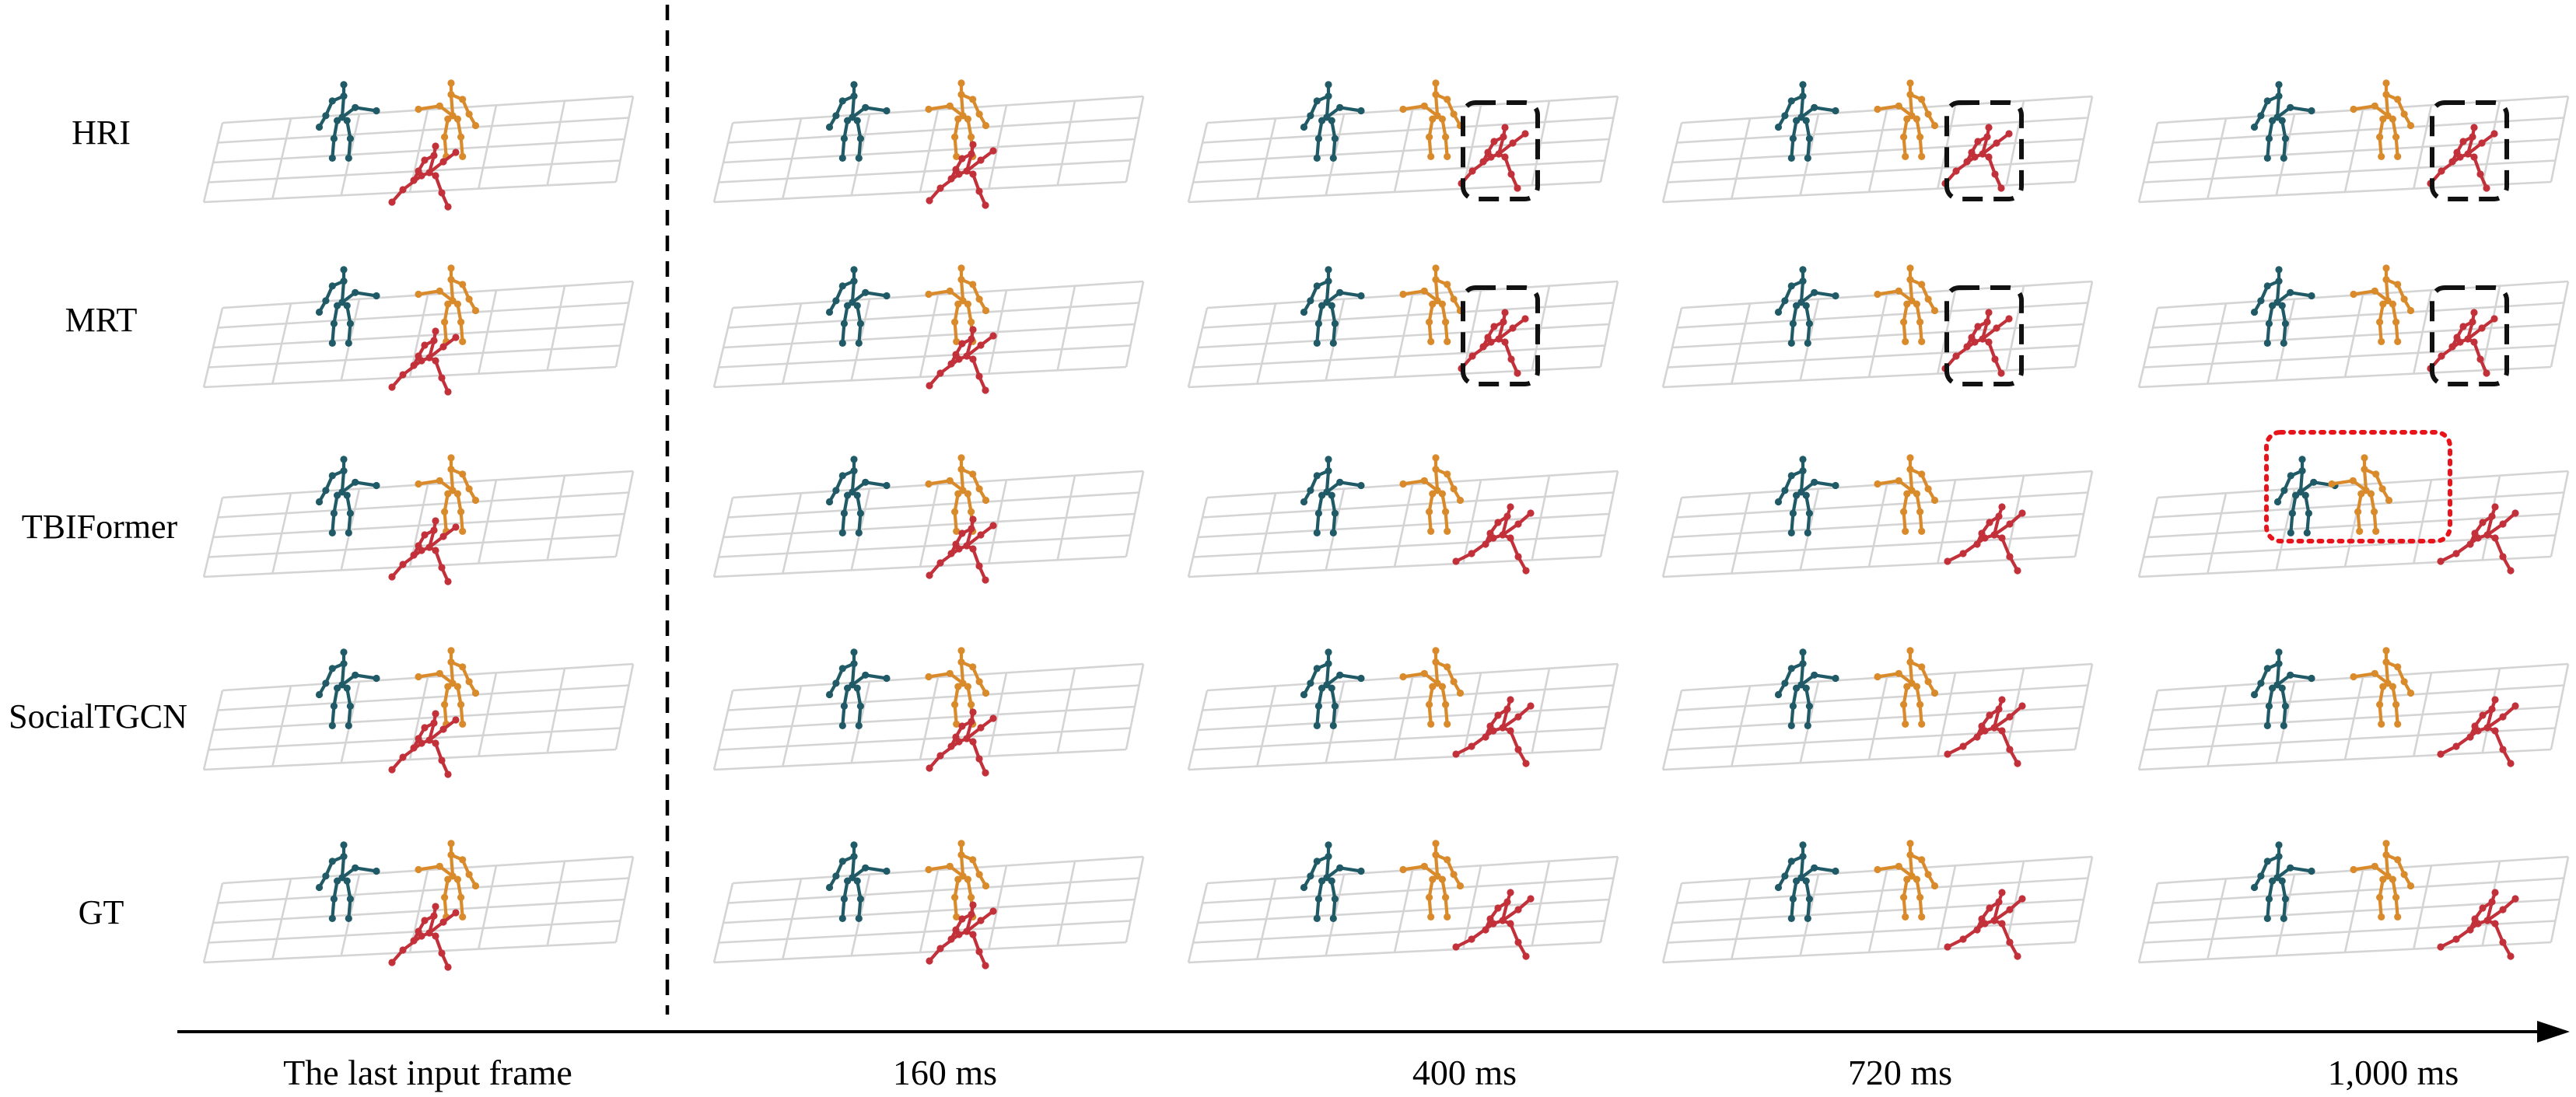 This screenshot has width=2576, height=1097. I want to click on row-label-hri: HRI, so click(101, 133).